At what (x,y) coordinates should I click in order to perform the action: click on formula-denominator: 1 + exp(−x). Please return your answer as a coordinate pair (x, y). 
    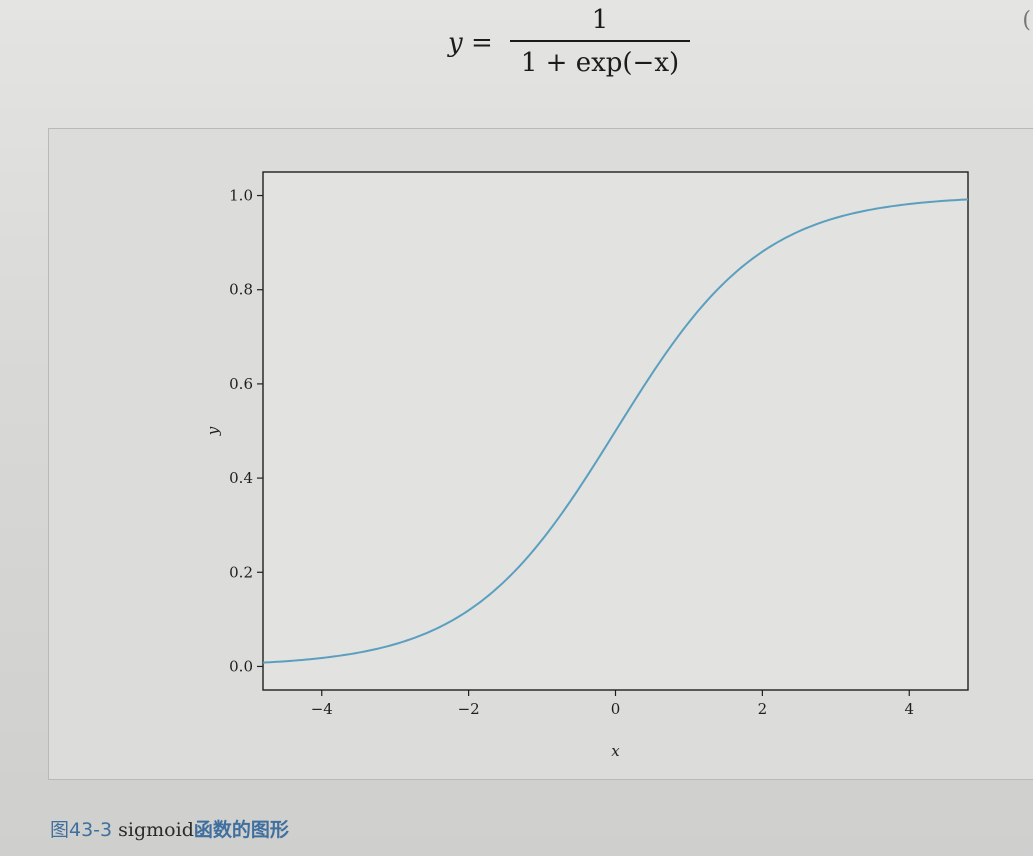
    Looking at the image, I should click on (600, 63).